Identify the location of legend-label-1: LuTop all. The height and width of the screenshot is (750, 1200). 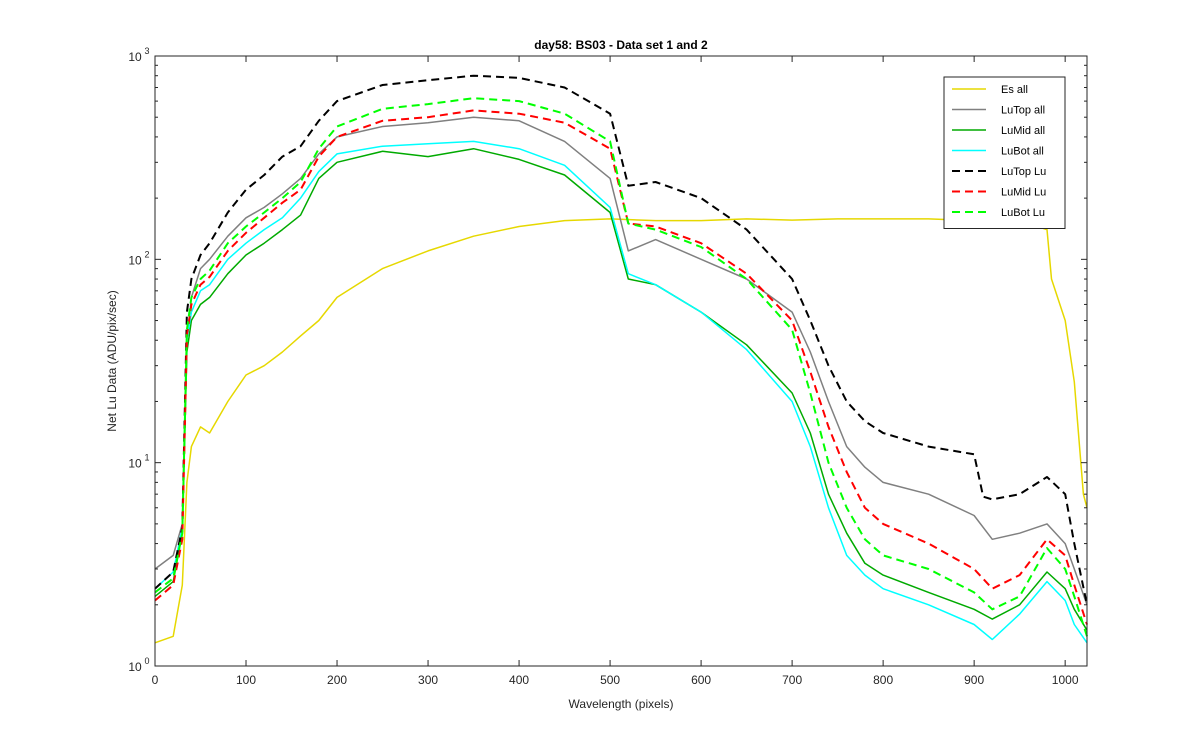
(1023, 111).